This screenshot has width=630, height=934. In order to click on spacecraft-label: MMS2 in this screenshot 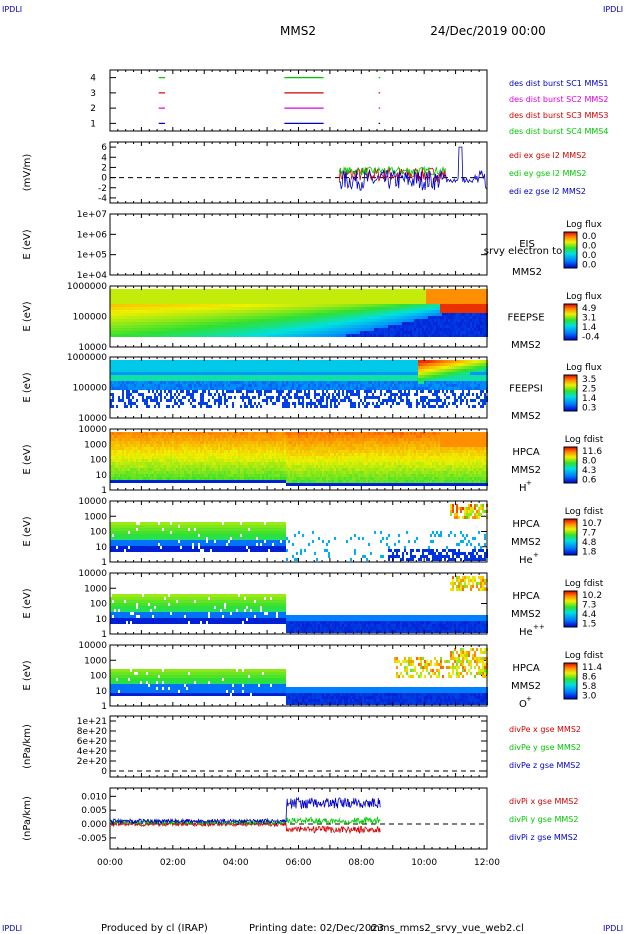, I will do `click(526, 345)`.